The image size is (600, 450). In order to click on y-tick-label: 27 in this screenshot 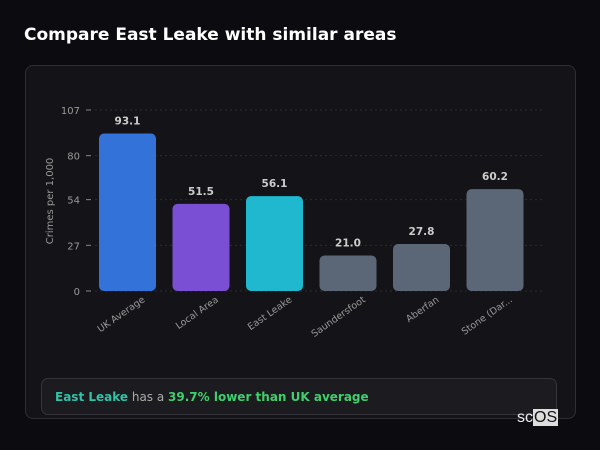, I will do `click(73, 246)`.